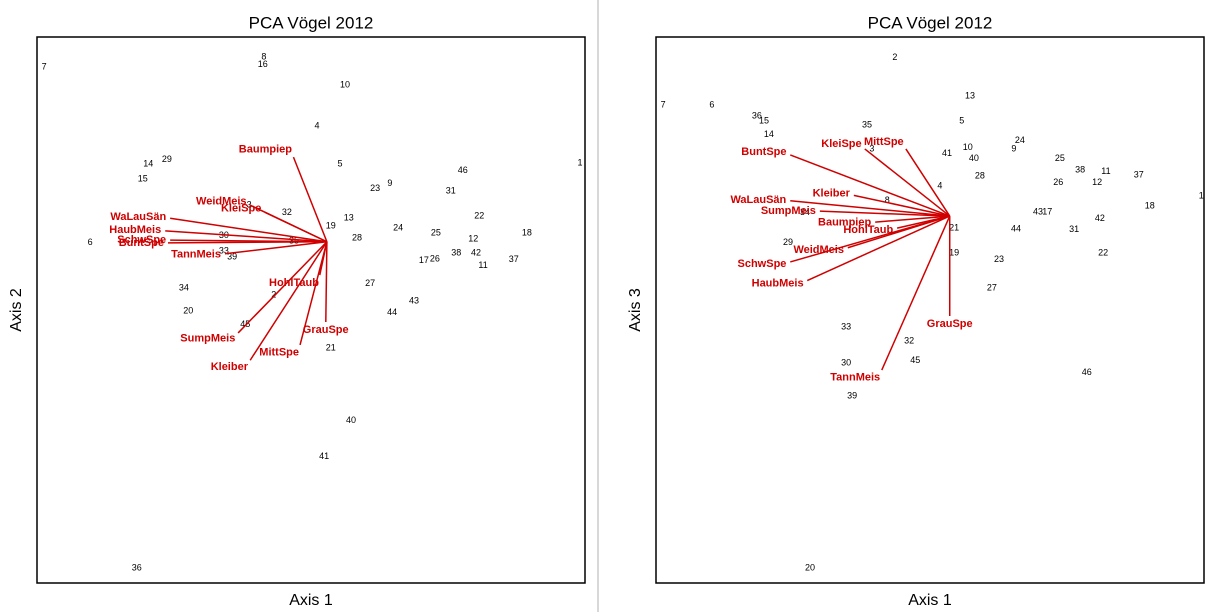 This screenshot has height=612, width=1208. What do you see at coordinates (1087, 372) in the screenshot?
I see `point-label: 46` at bounding box center [1087, 372].